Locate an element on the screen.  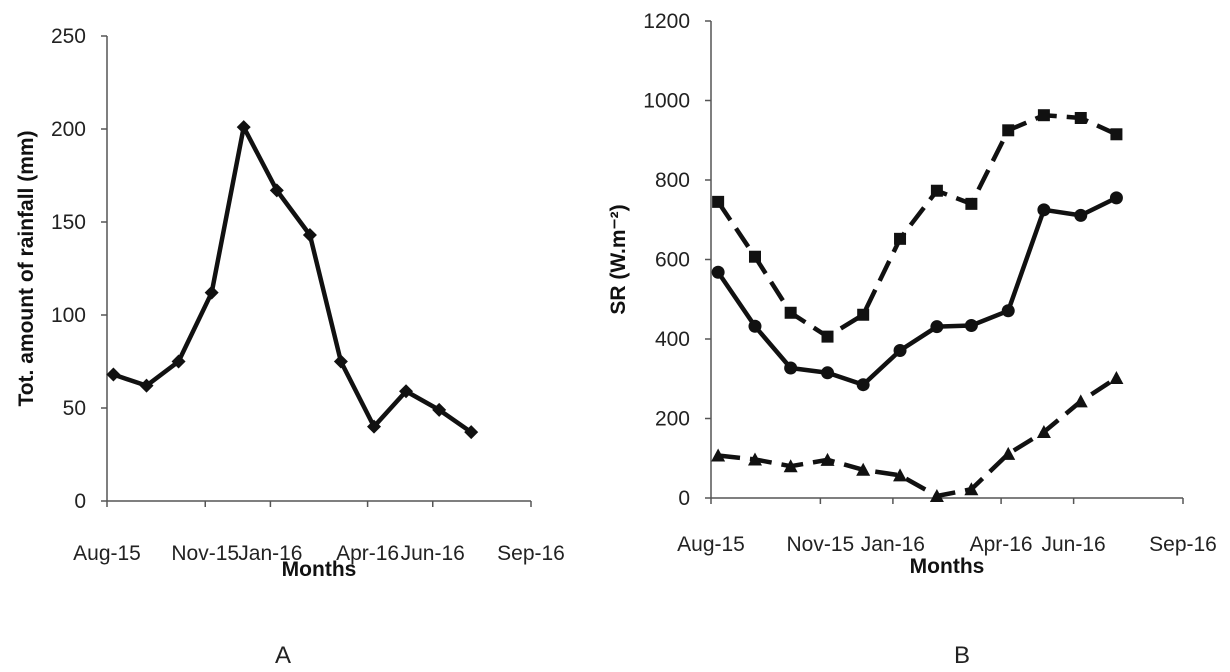
y-tick-label: 100 is located at coordinates (68, 315).